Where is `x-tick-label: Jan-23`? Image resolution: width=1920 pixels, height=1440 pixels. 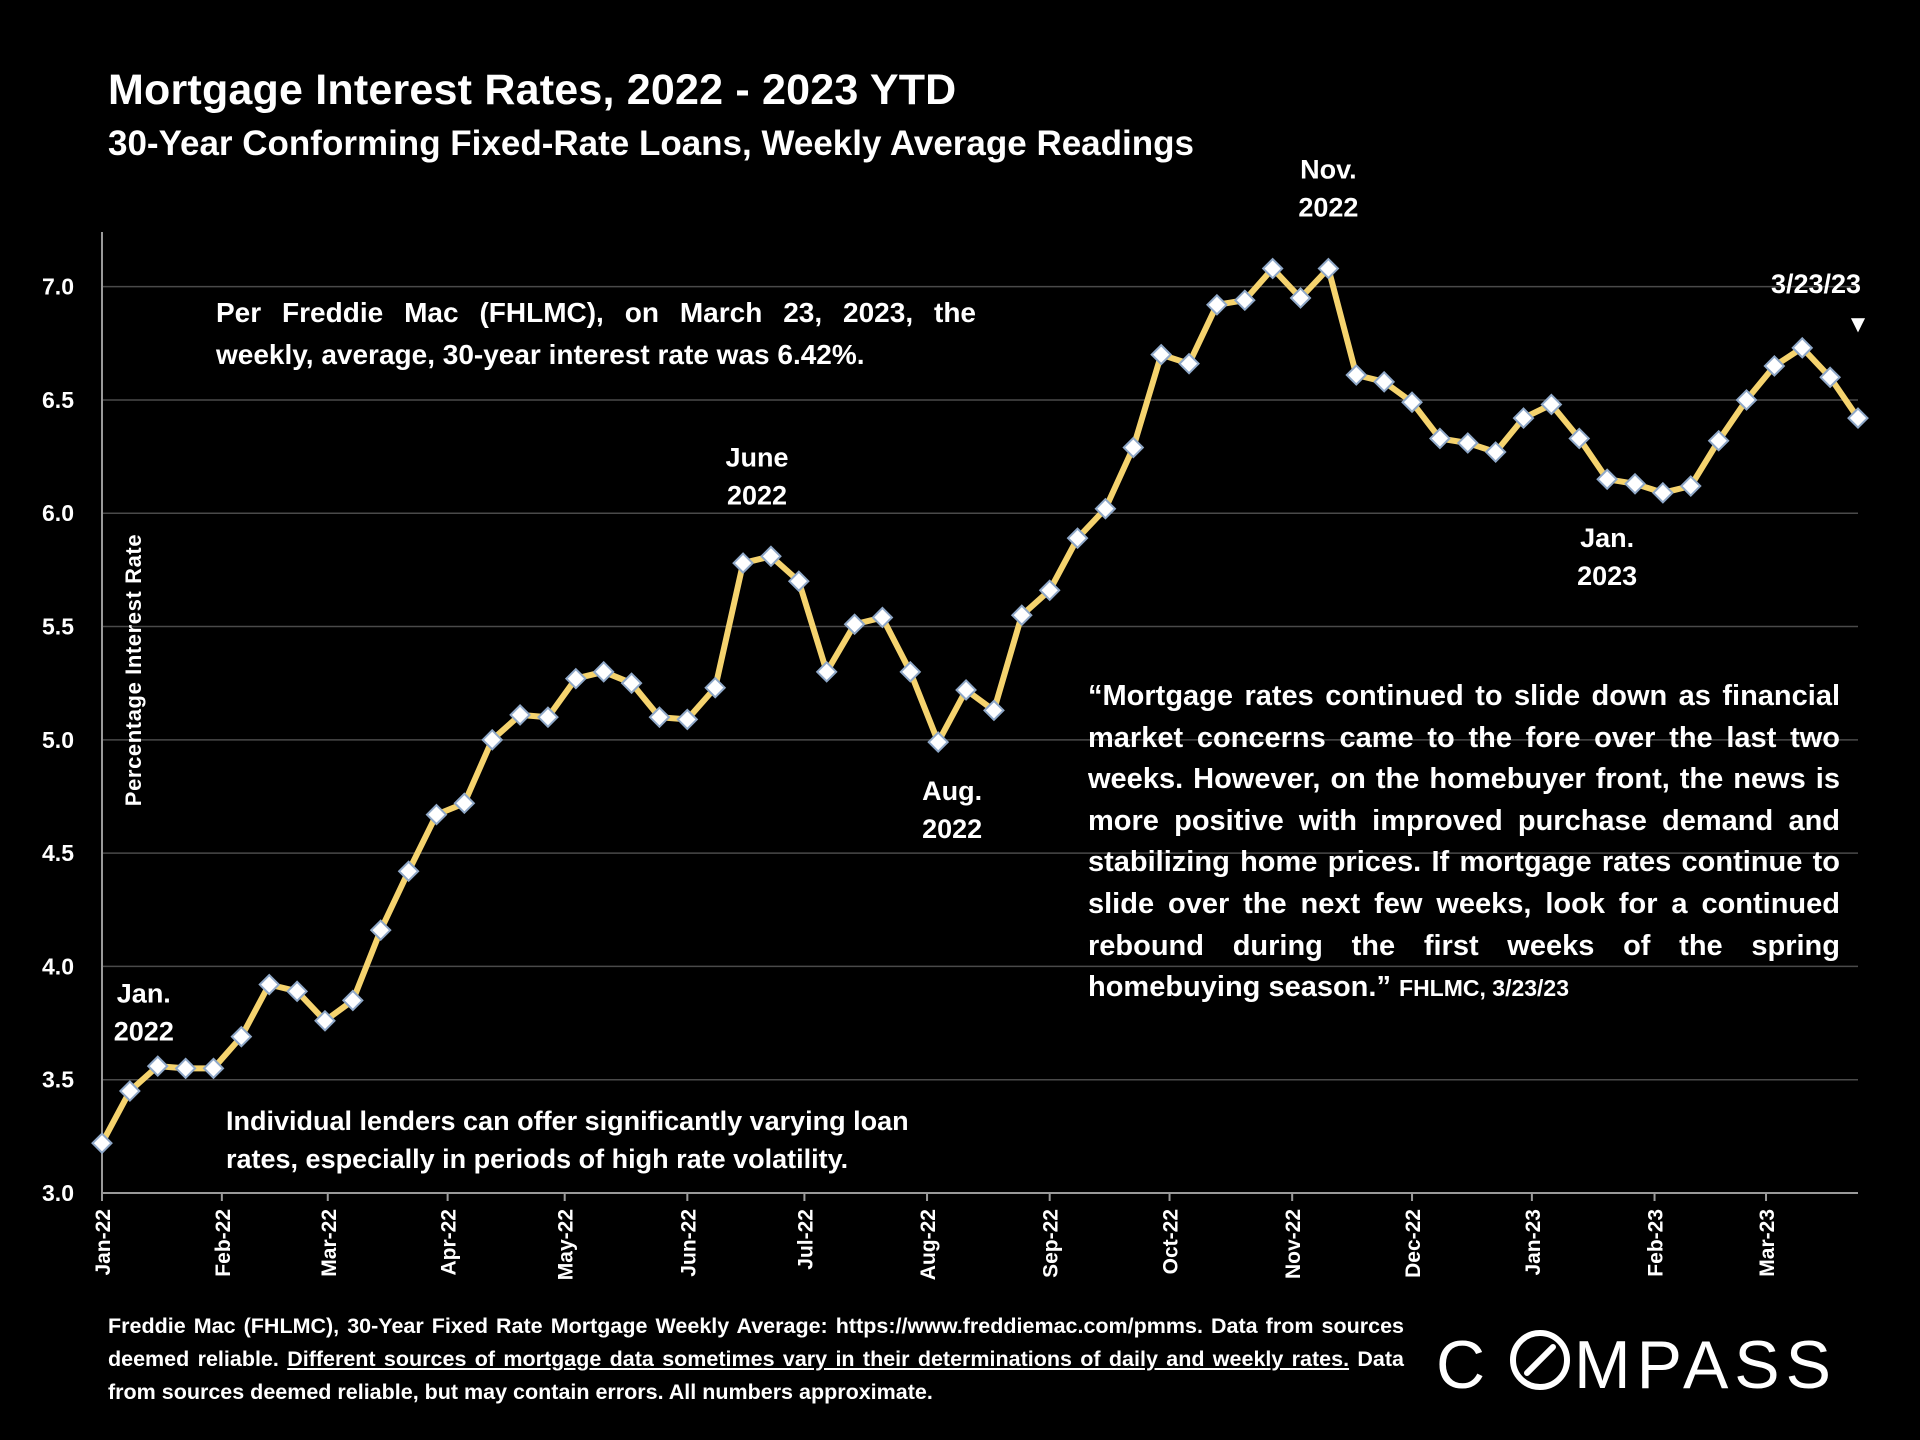 x-tick-label: Jan-23 is located at coordinates (1533, 1242).